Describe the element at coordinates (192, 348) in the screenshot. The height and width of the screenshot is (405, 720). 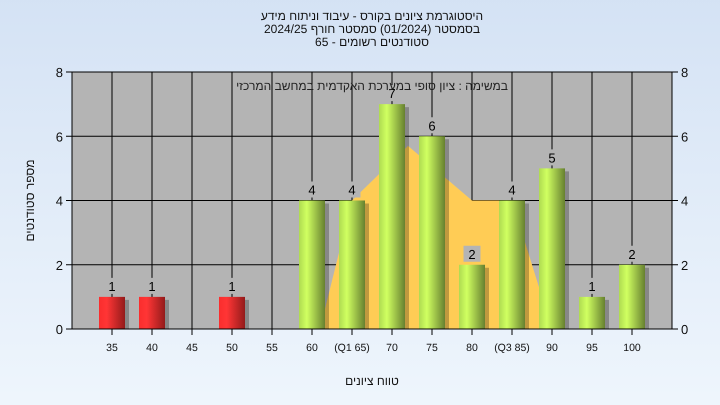
I see `x-tick-label: 45` at that location.